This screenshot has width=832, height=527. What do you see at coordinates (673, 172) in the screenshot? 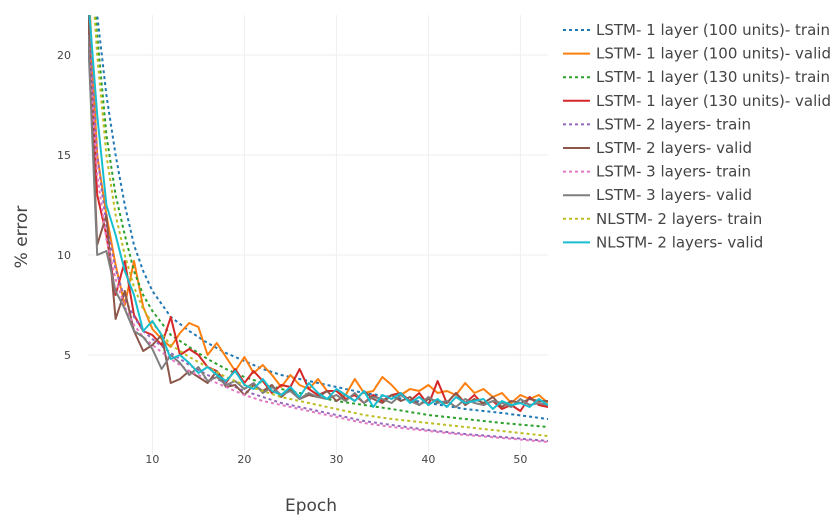
I see `legend-item-label: LSTM- 3 layers- train` at bounding box center [673, 172].